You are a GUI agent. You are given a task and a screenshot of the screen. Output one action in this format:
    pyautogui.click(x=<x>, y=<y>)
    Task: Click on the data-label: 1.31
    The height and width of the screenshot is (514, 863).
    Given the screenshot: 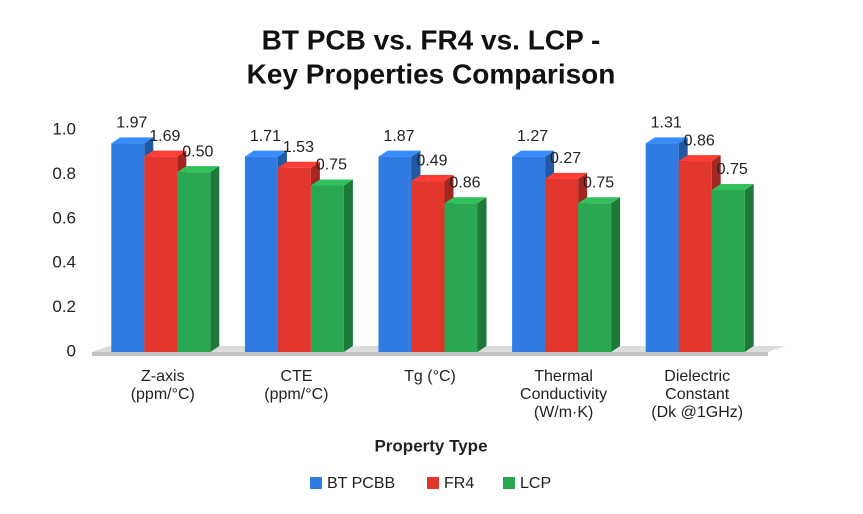 What is the action you would take?
    pyautogui.click(x=666, y=123)
    